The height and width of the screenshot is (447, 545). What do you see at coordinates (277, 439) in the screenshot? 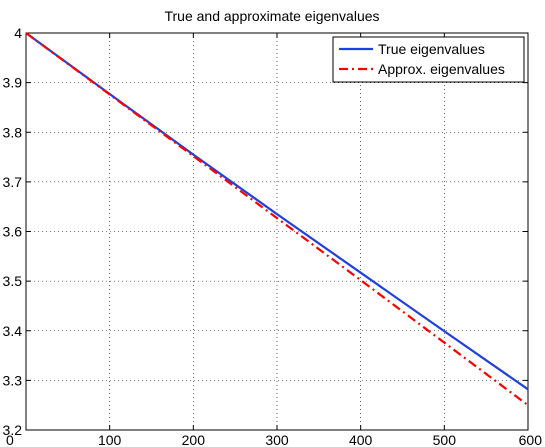
I see `x-tick-label: 300` at bounding box center [277, 439].